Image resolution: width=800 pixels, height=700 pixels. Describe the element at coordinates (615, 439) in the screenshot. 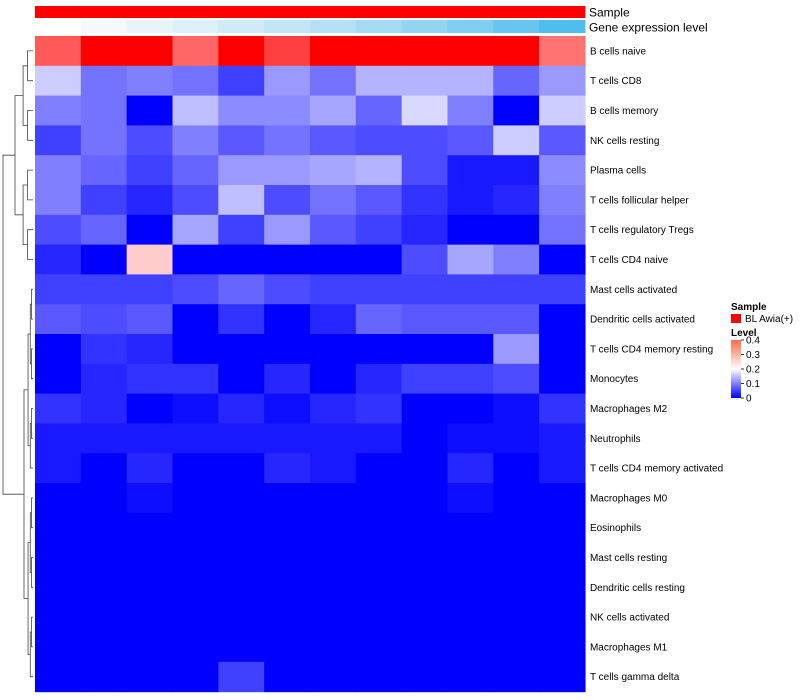

I see `row-label: Neutrophils` at that location.